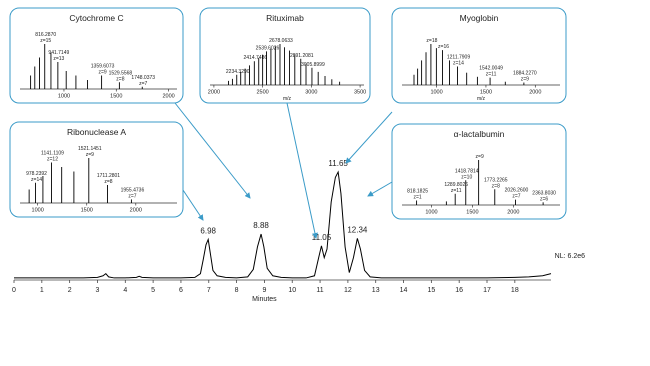 This screenshot has height=366, width=650. Describe the element at coordinates (58, 59) in the screenshot. I see `charge-label: z=13` at that location.